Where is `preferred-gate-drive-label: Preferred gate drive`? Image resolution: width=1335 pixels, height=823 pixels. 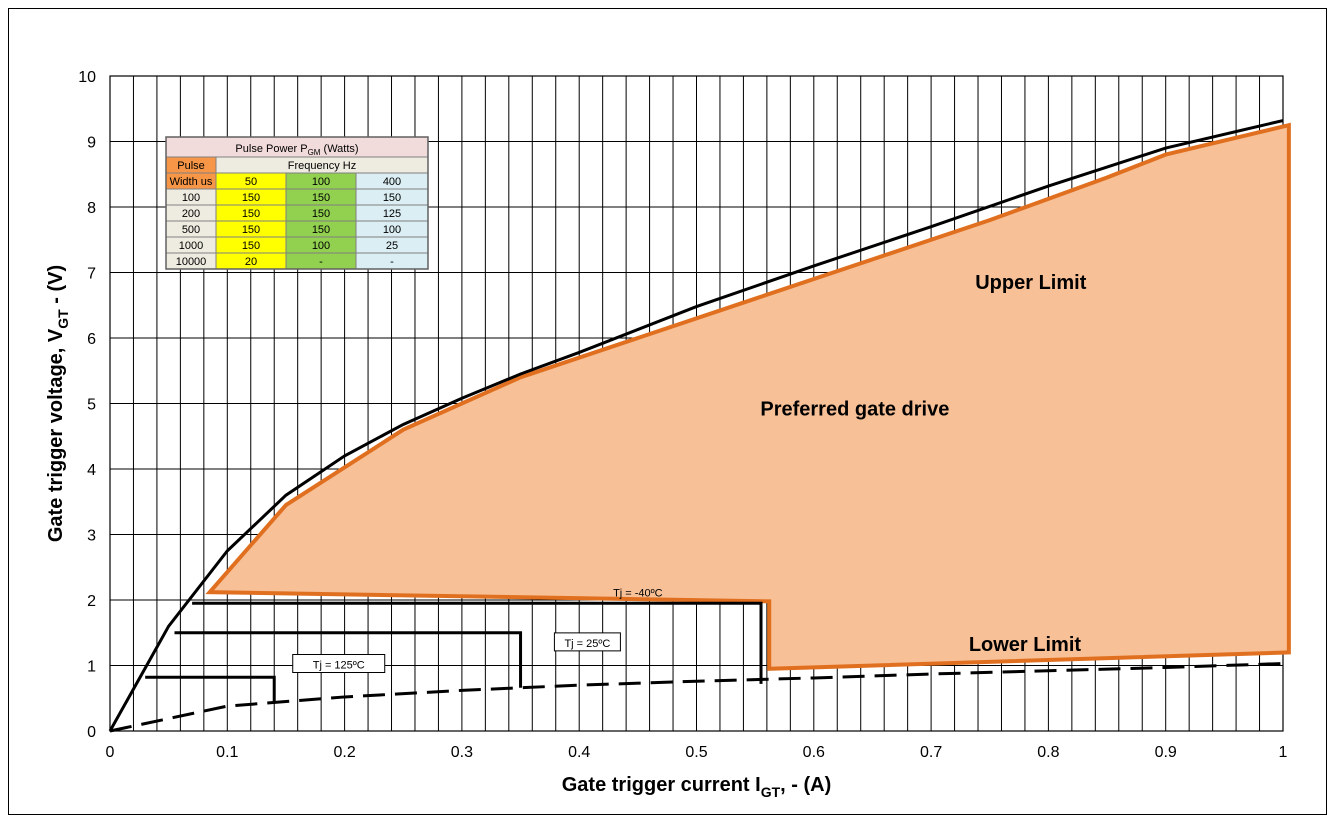
preferred-gate-drive-label: Preferred gate drive is located at coordinates (854, 409).